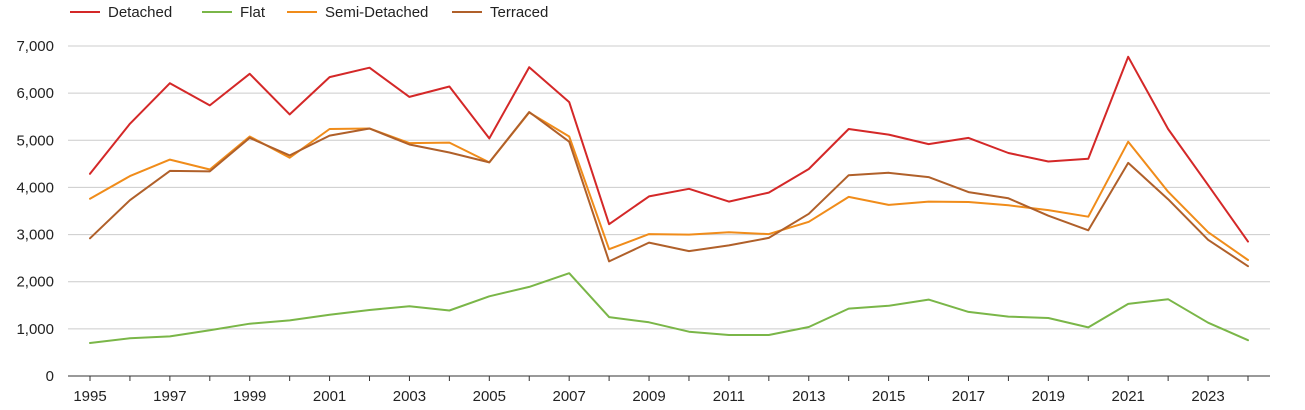 The width and height of the screenshot is (1305, 410). What do you see at coordinates (729, 396) in the screenshot?
I see `x-tick-label: 2011` at bounding box center [729, 396].